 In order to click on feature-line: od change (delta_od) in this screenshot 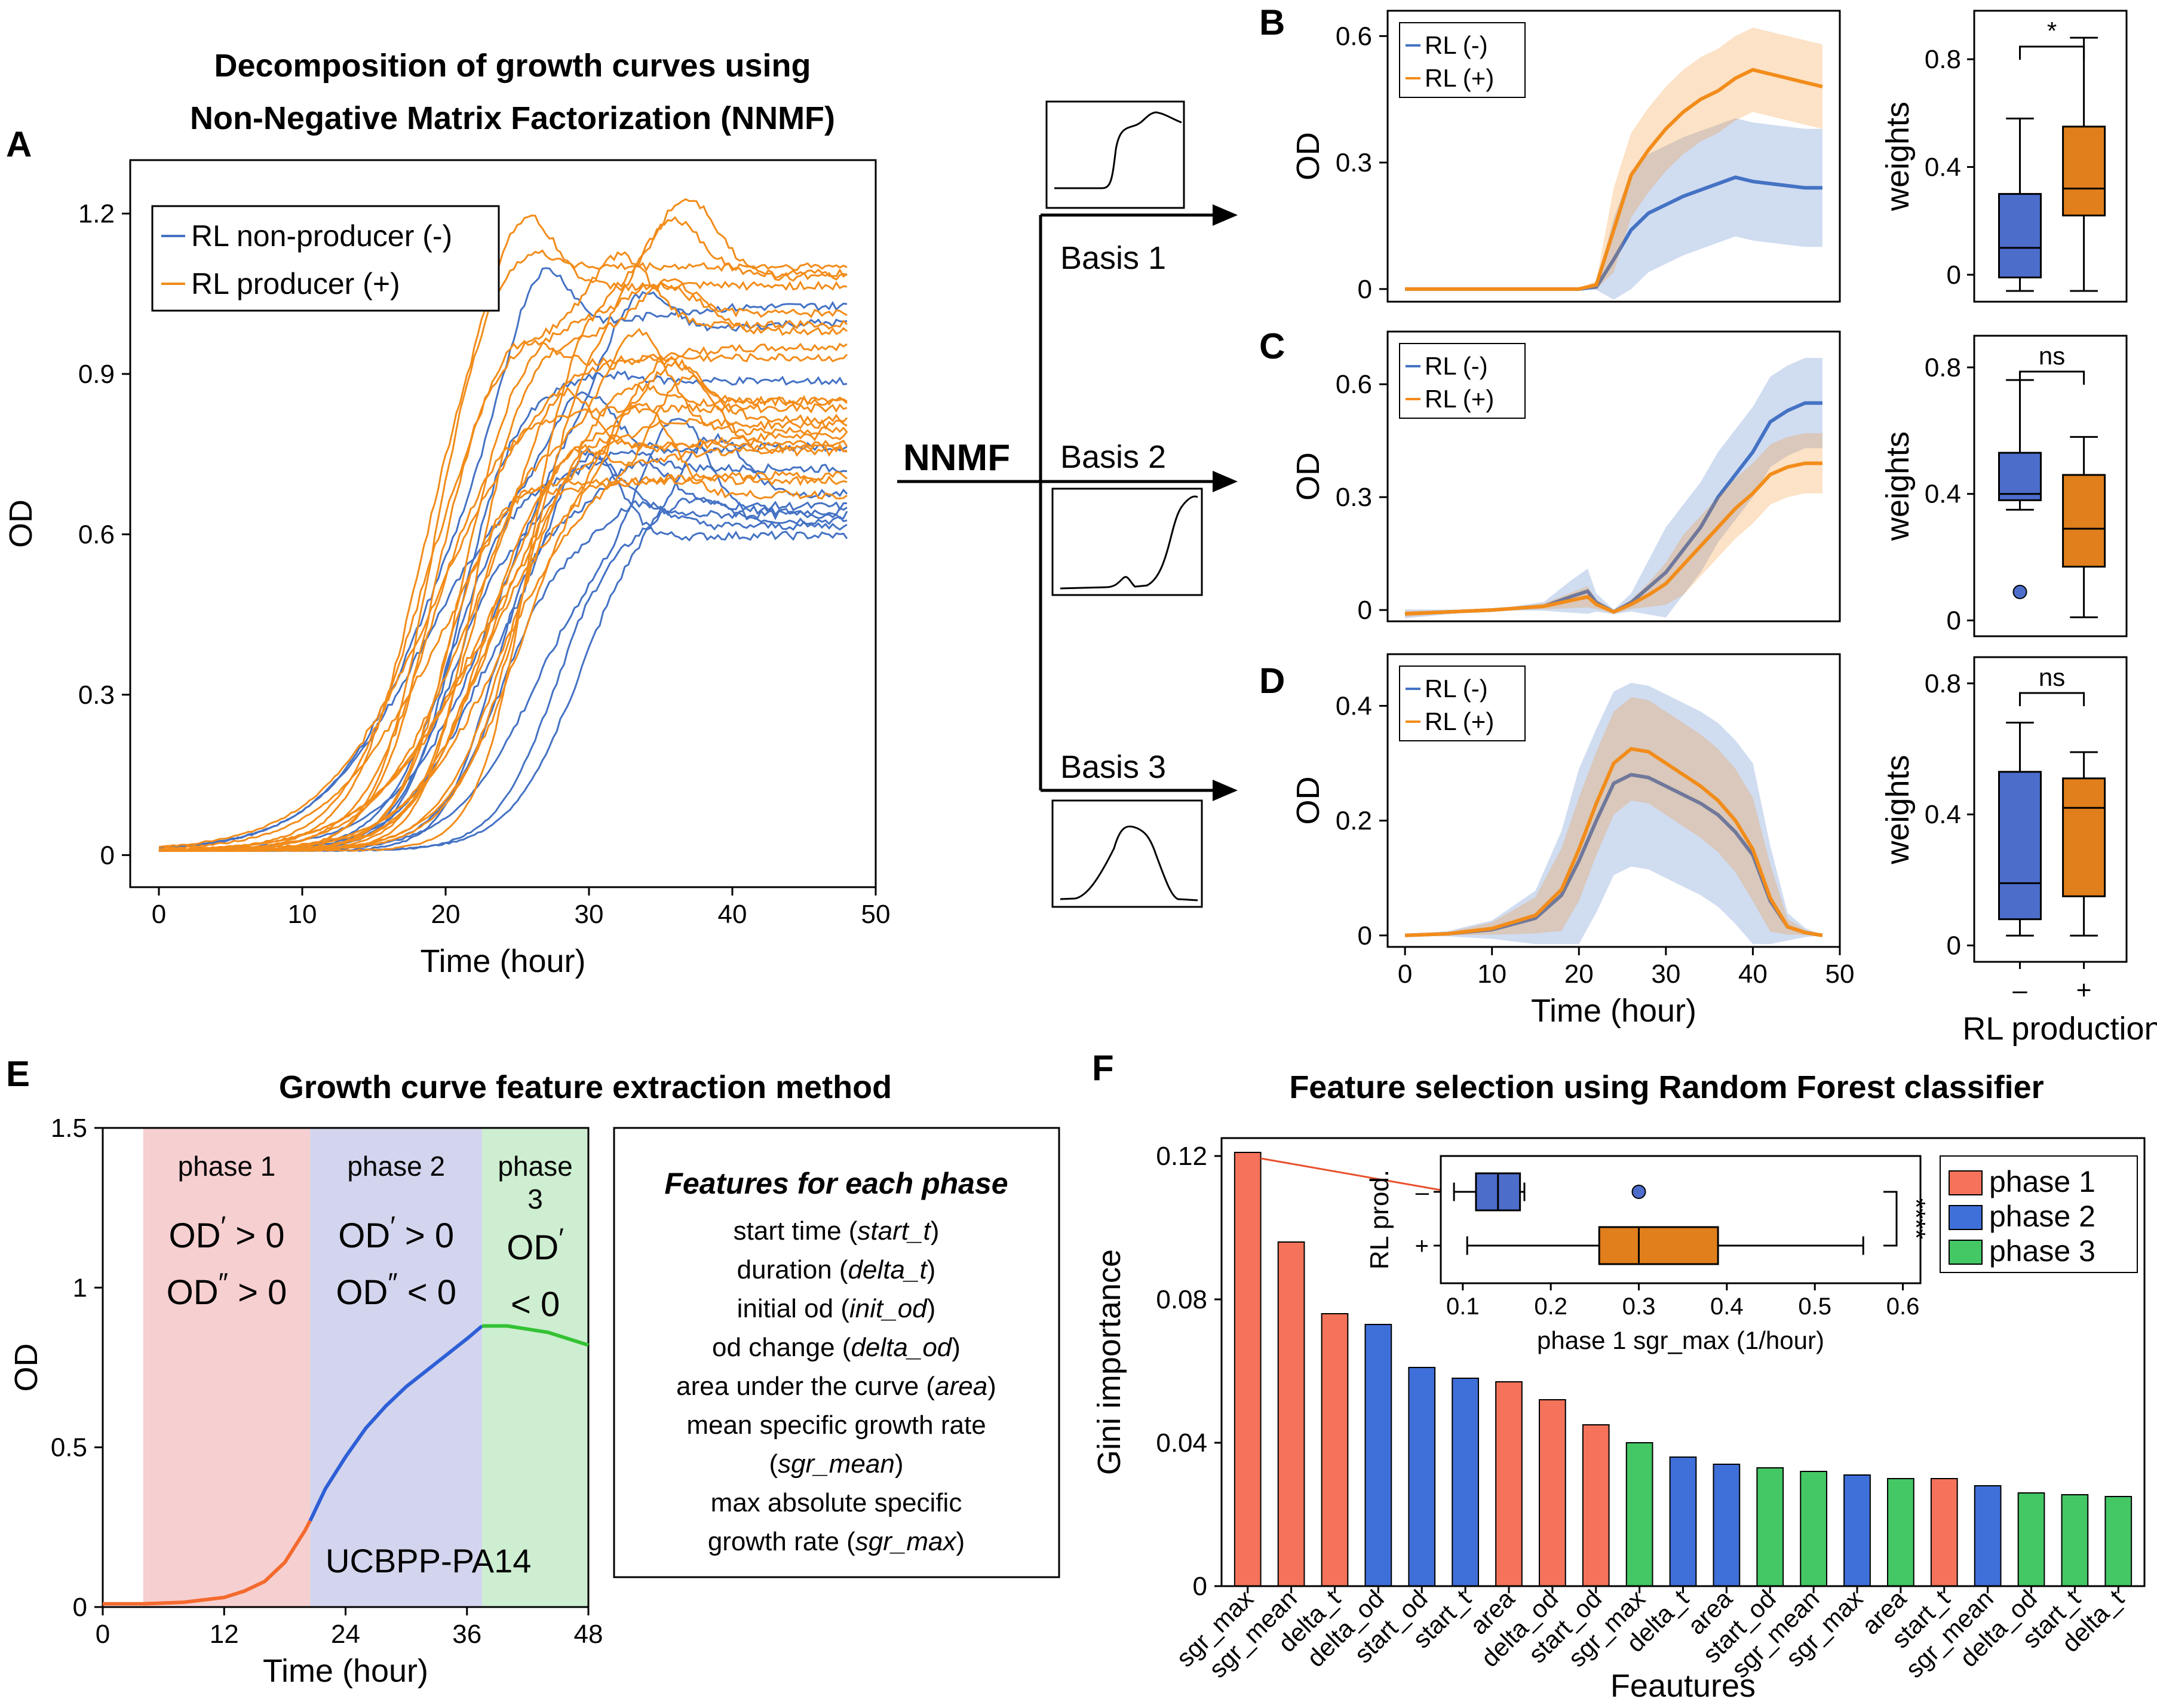, I will do `click(836, 1347)`.